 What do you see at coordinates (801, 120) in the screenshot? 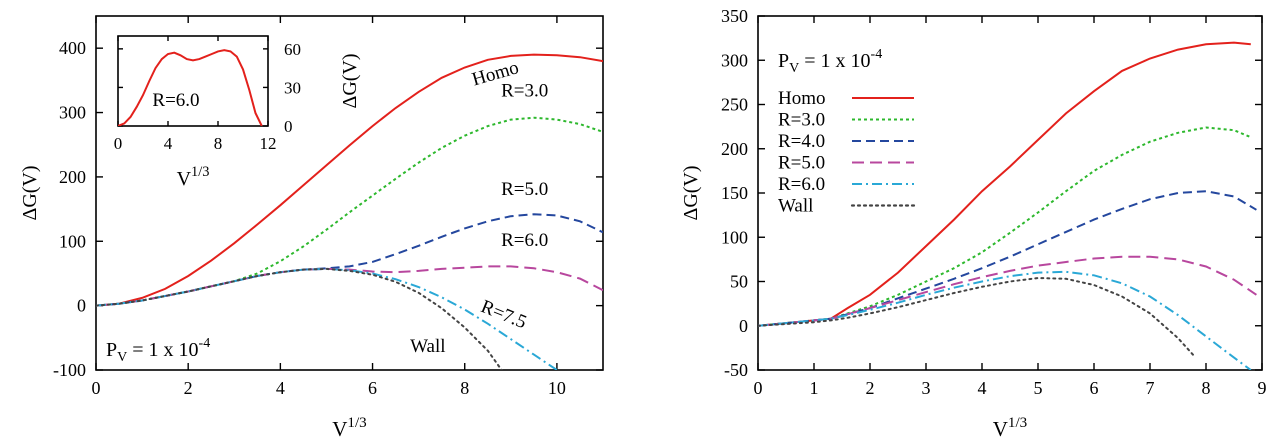
I see `legend-label: R=3.0` at bounding box center [801, 120].